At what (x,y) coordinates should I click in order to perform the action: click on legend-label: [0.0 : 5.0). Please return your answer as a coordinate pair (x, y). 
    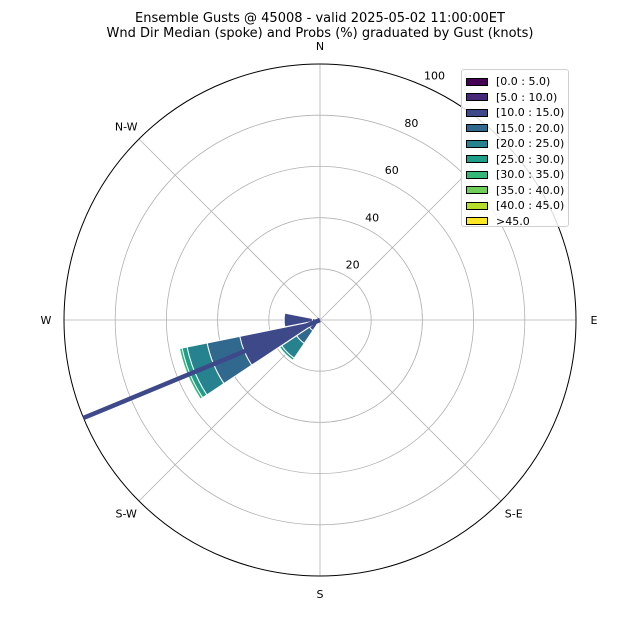
    Looking at the image, I should click on (523, 82).